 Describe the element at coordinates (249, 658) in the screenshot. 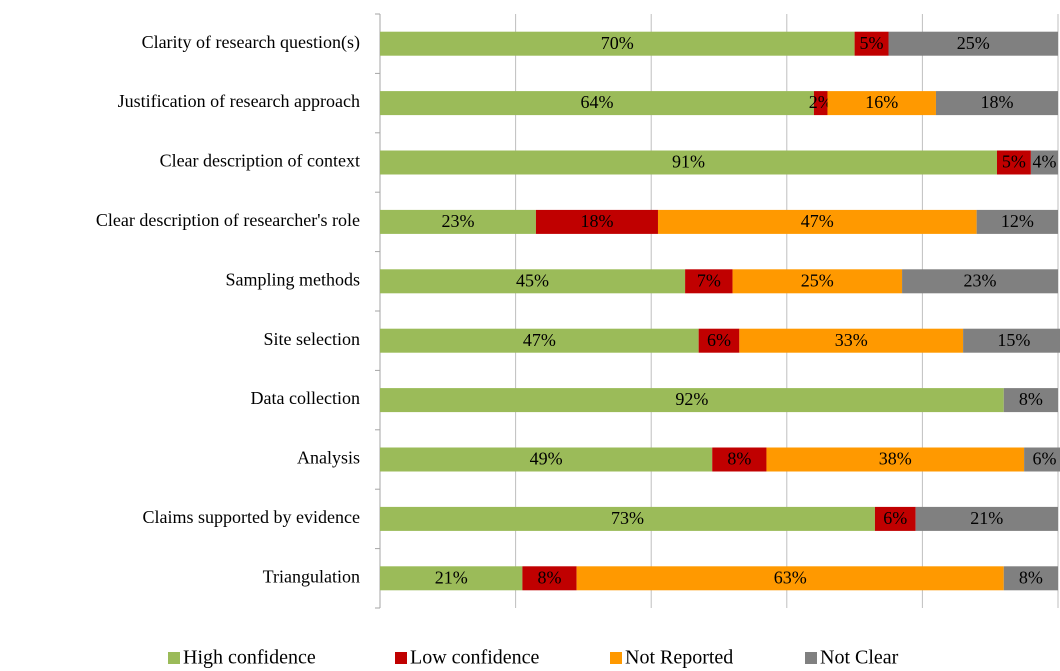

I see `legend-label: High confidence` at that location.